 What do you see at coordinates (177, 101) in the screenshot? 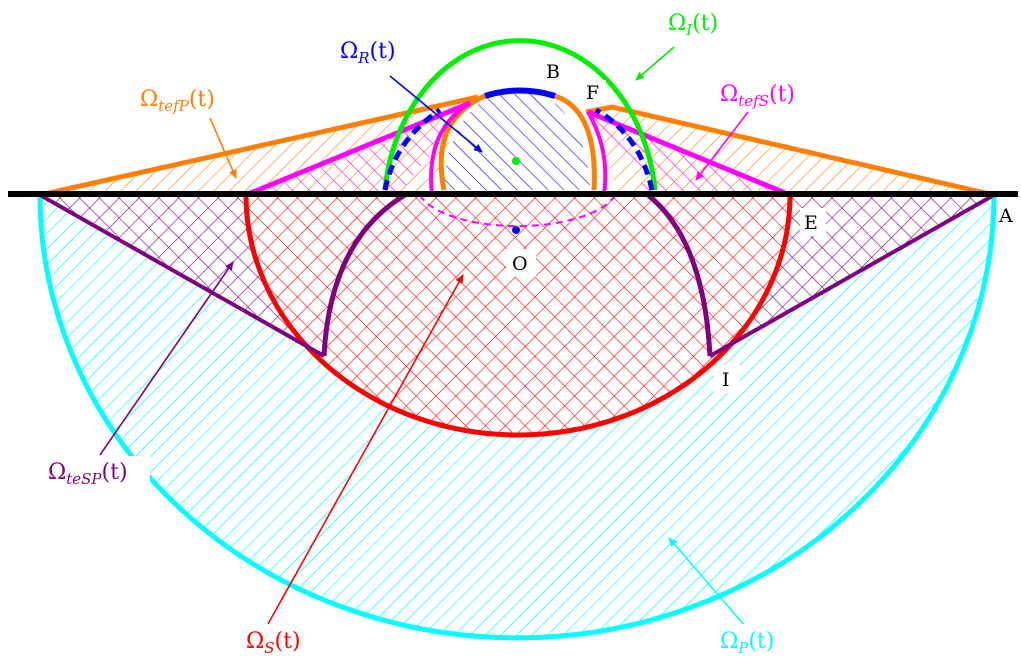
I see `omega-tefp-label: ΩtefP(t)` at bounding box center [177, 101].